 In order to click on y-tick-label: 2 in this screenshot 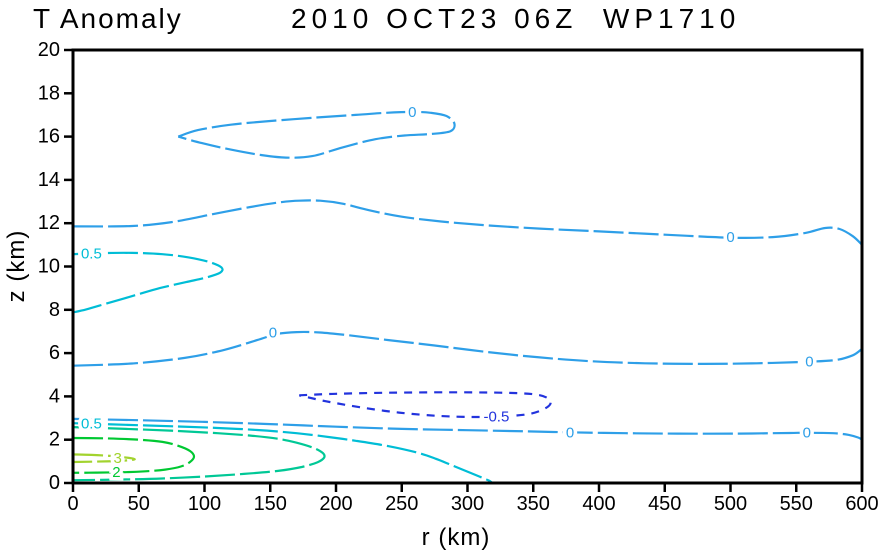, I will do `click(54, 440)`.